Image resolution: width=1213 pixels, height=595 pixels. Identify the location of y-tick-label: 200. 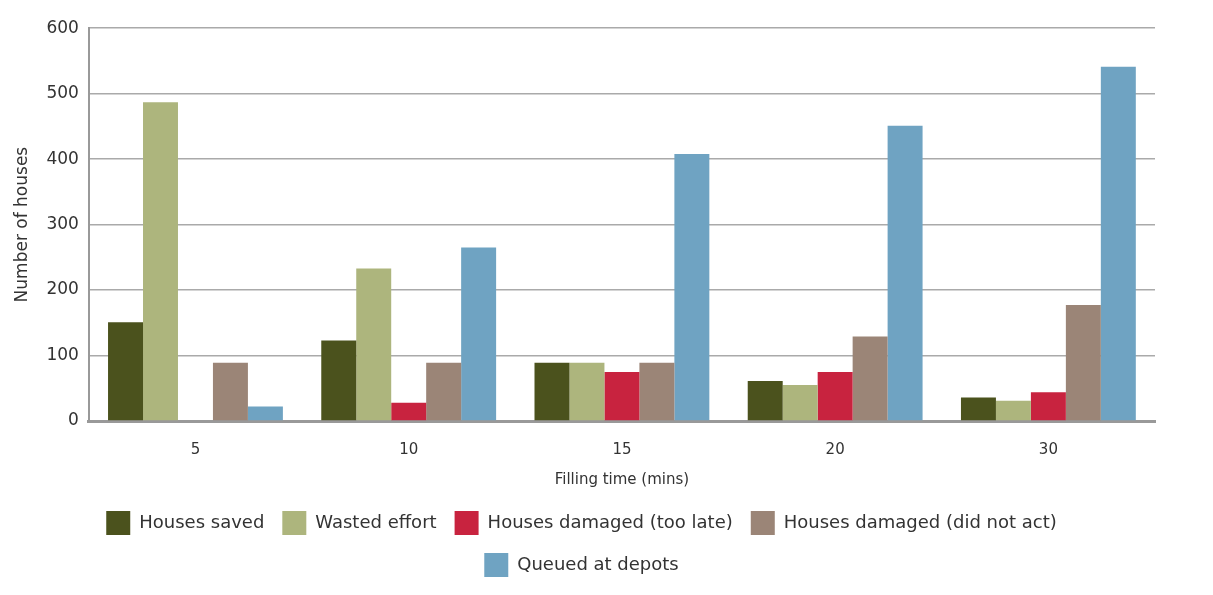
(62, 288).